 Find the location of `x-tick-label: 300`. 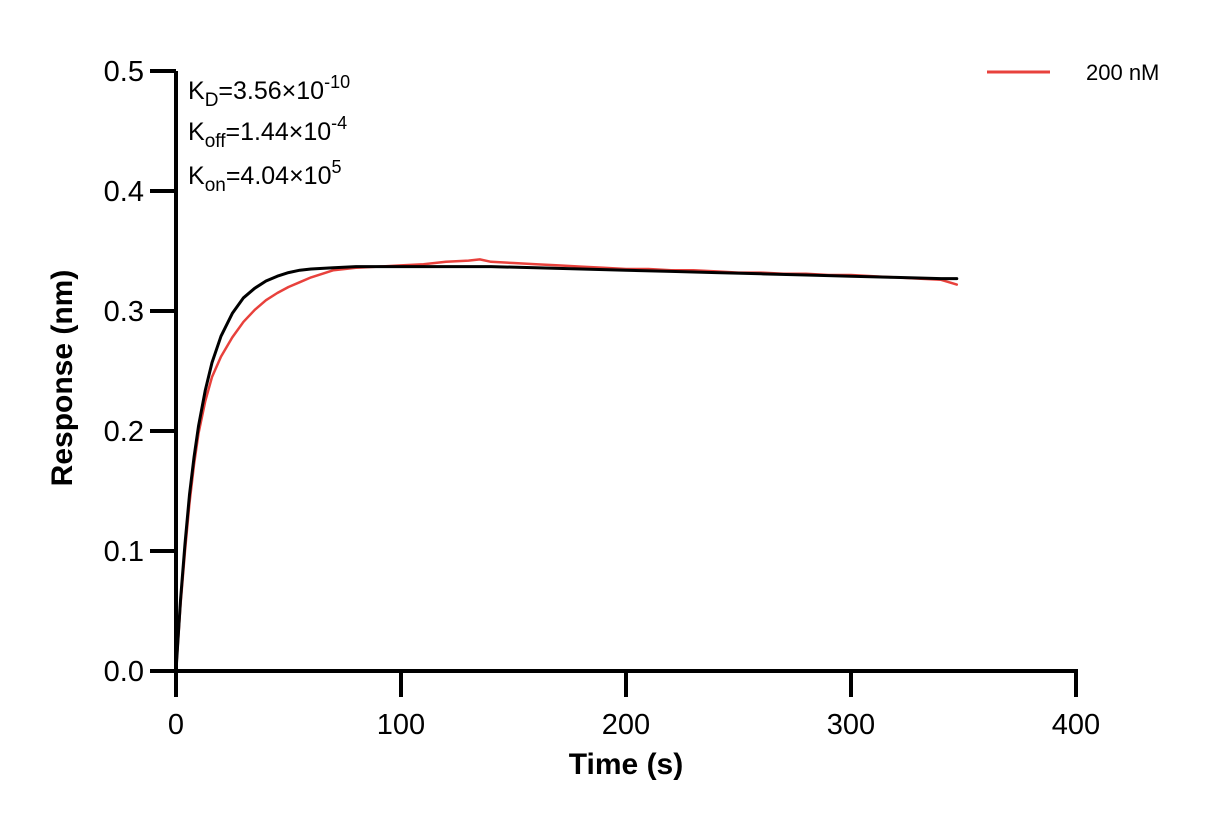

x-tick-label: 300 is located at coordinates (851, 725).